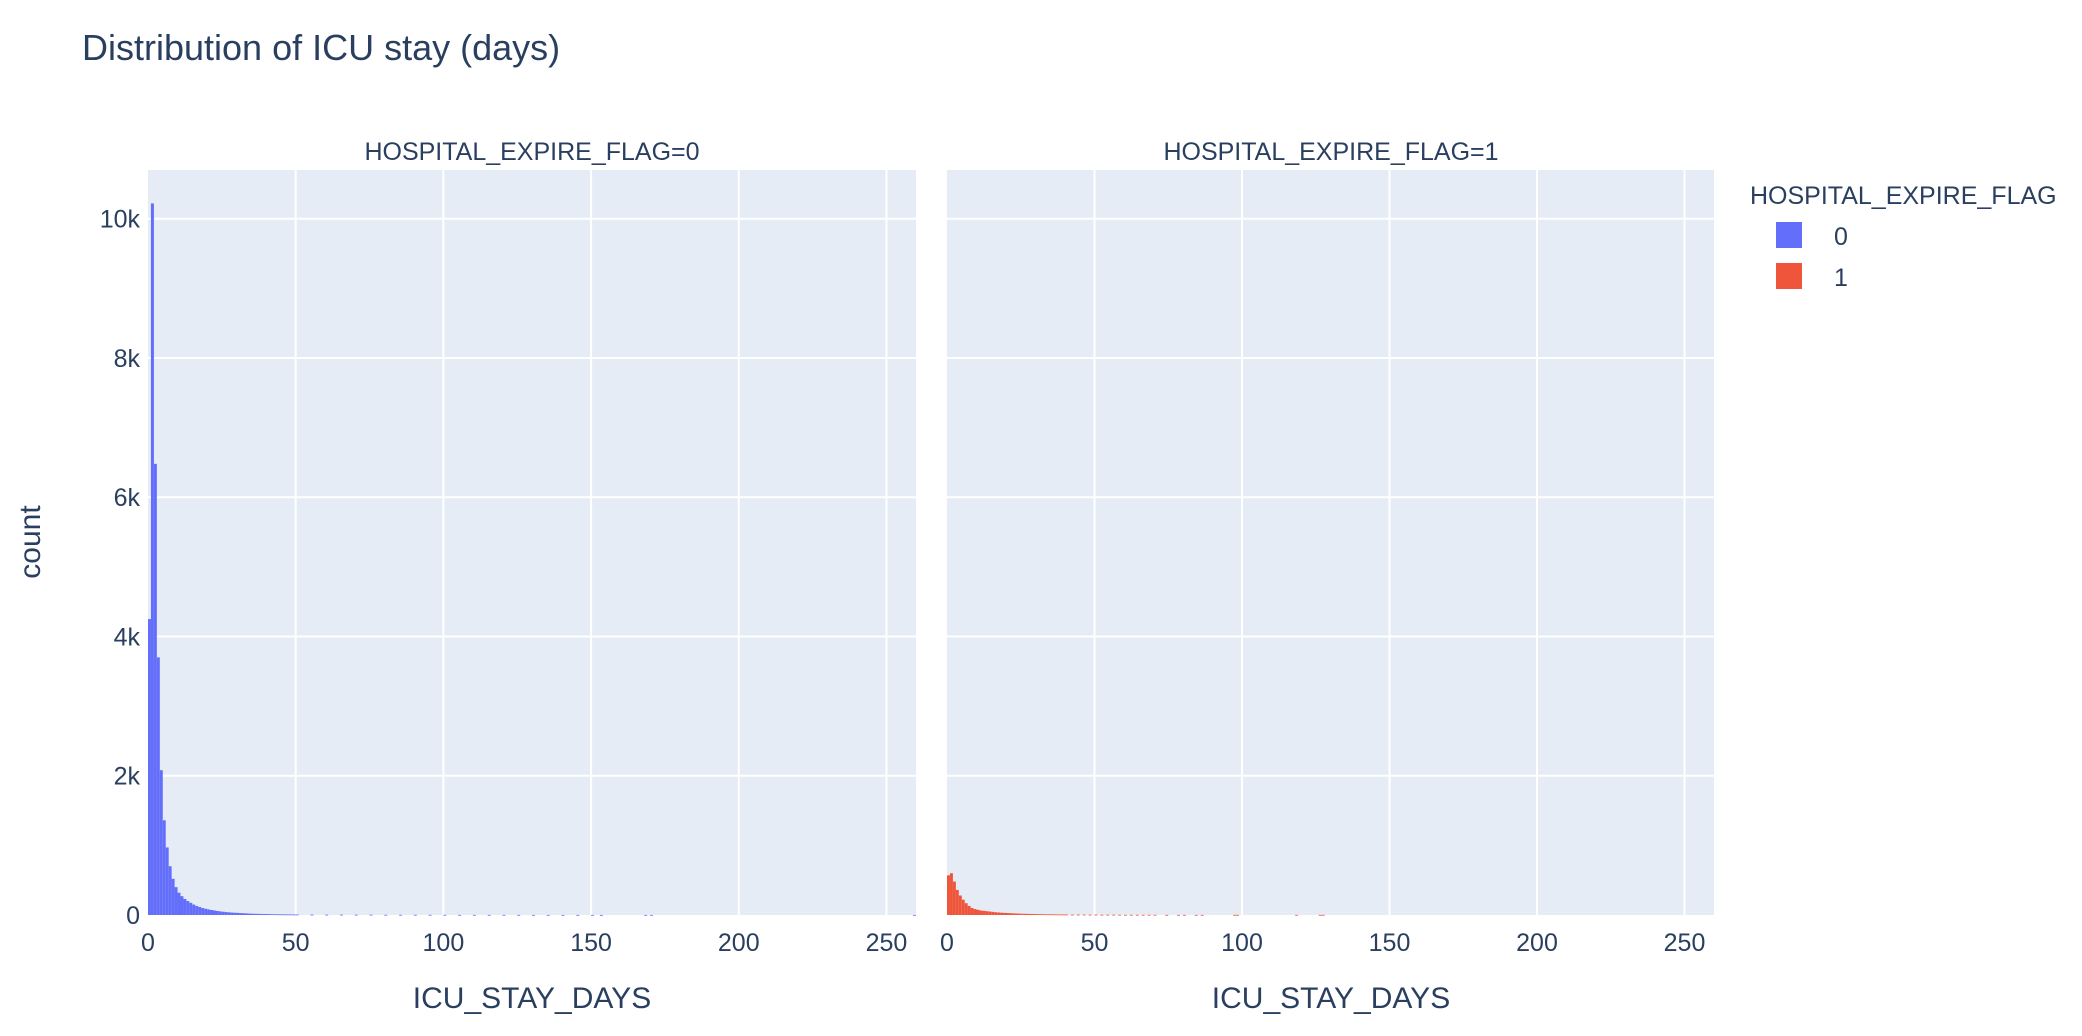 The width and height of the screenshot is (2082, 1036). What do you see at coordinates (1812, 236) in the screenshot?
I see `legend-item-0: 0` at bounding box center [1812, 236].